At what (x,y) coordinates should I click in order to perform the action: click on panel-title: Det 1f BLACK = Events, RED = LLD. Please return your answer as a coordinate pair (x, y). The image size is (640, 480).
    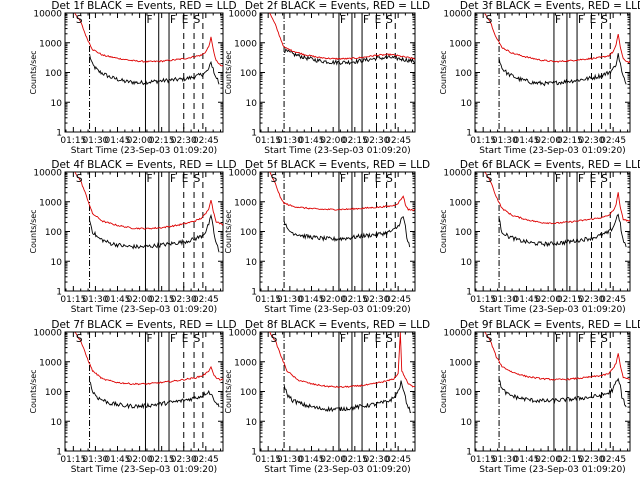
    Looking at the image, I should click on (143, 6).